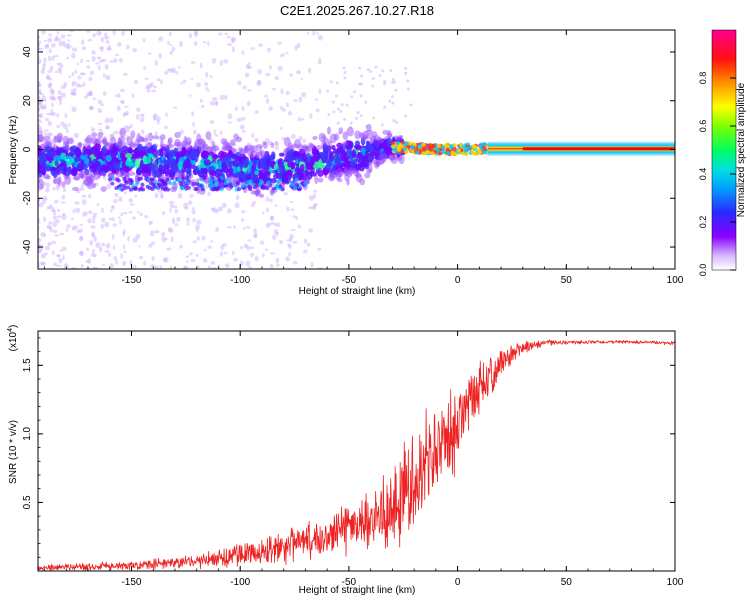 The width and height of the screenshot is (750, 600). Describe the element at coordinates (703, 222) in the screenshot. I see `colorbar-tick-label: 0.2` at that location.